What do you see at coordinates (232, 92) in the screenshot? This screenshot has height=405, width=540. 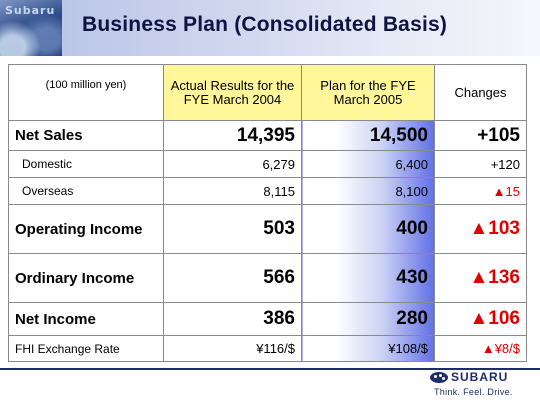 I see `column-header-actual: Actual Results for the FYE March 2004` at bounding box center [232, 92].